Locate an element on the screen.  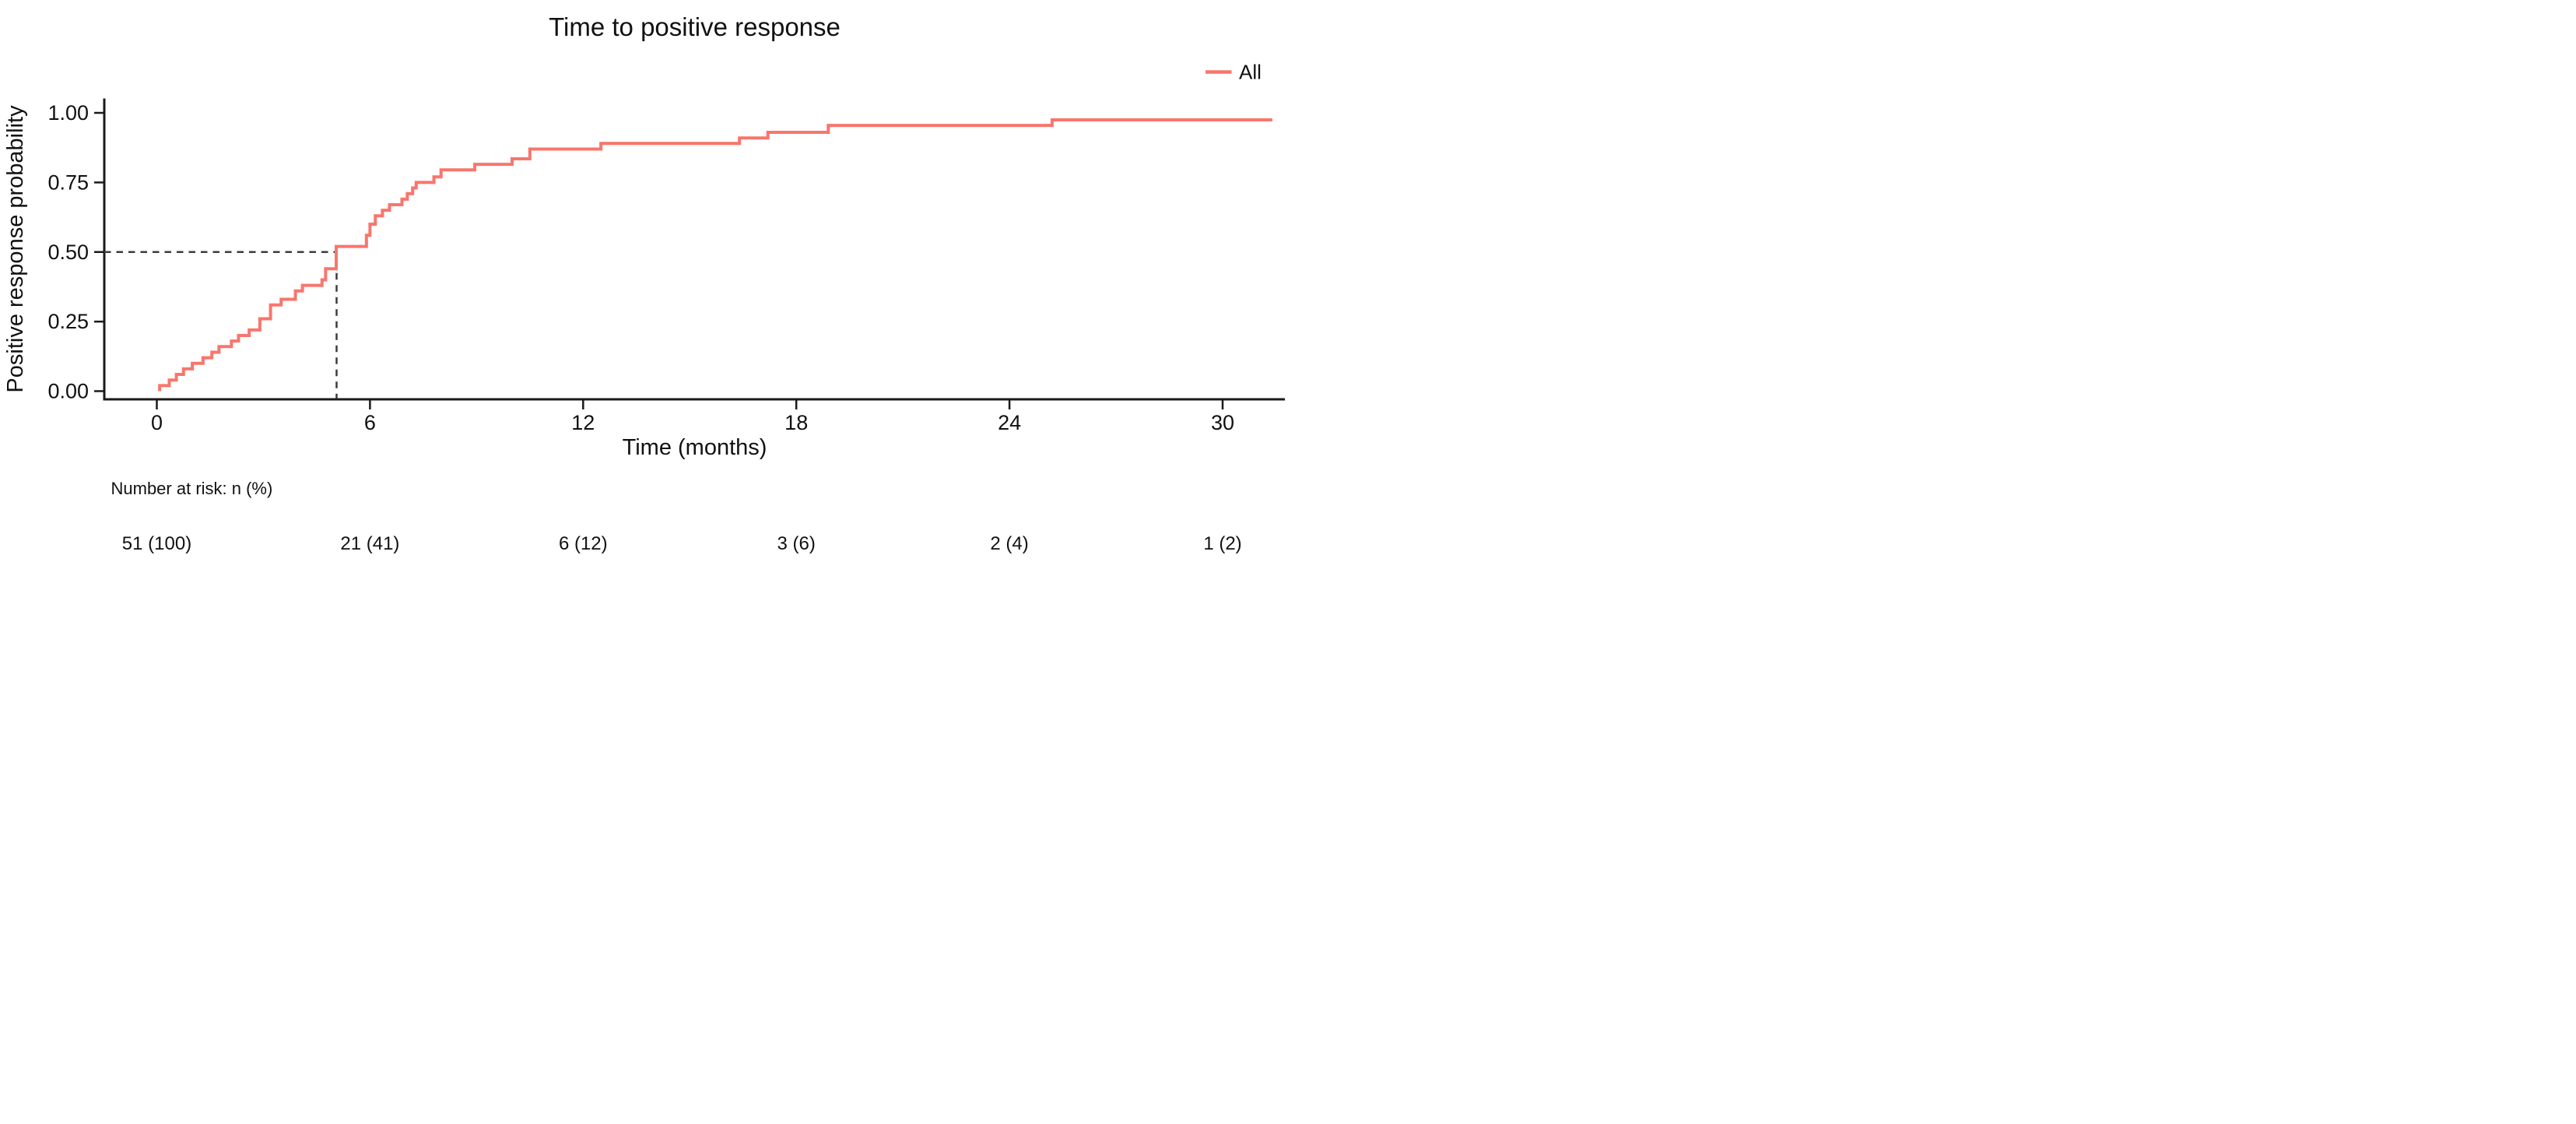
risk-table-values: 51 (100) 21 (41) 6 (12) 3 (6) 2 (4) 1 (2) is located at coordinates (682, 543).